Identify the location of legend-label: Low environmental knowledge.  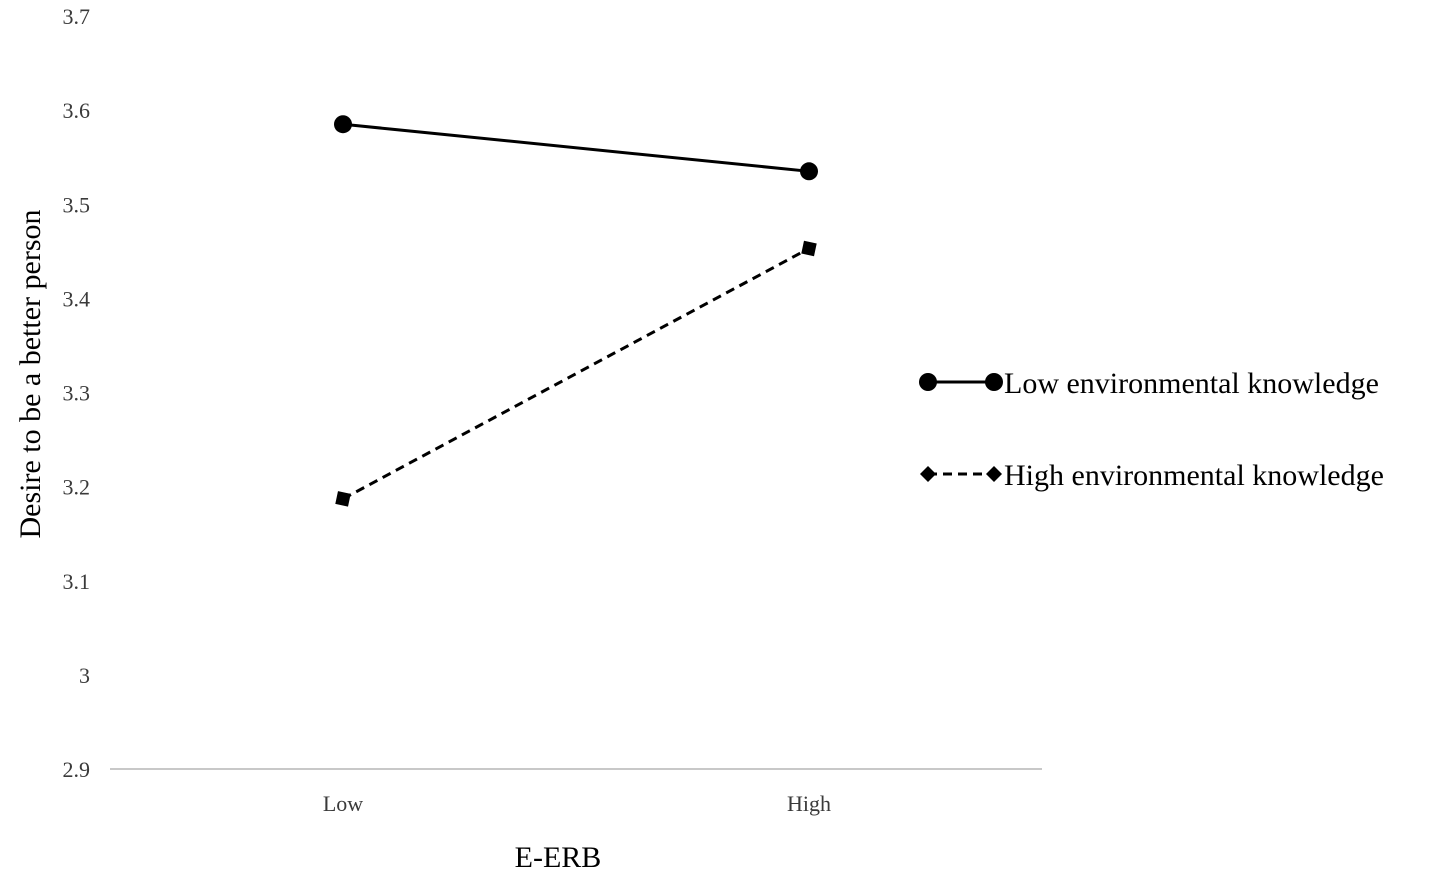
(1191, 383).